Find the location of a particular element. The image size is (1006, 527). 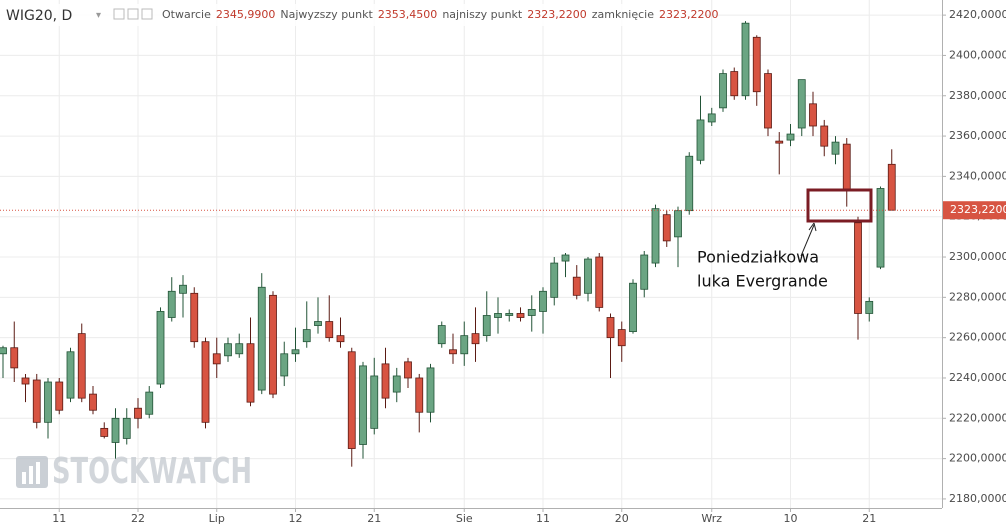

x-tick-label: 20 is located at coordinates (622, 518).